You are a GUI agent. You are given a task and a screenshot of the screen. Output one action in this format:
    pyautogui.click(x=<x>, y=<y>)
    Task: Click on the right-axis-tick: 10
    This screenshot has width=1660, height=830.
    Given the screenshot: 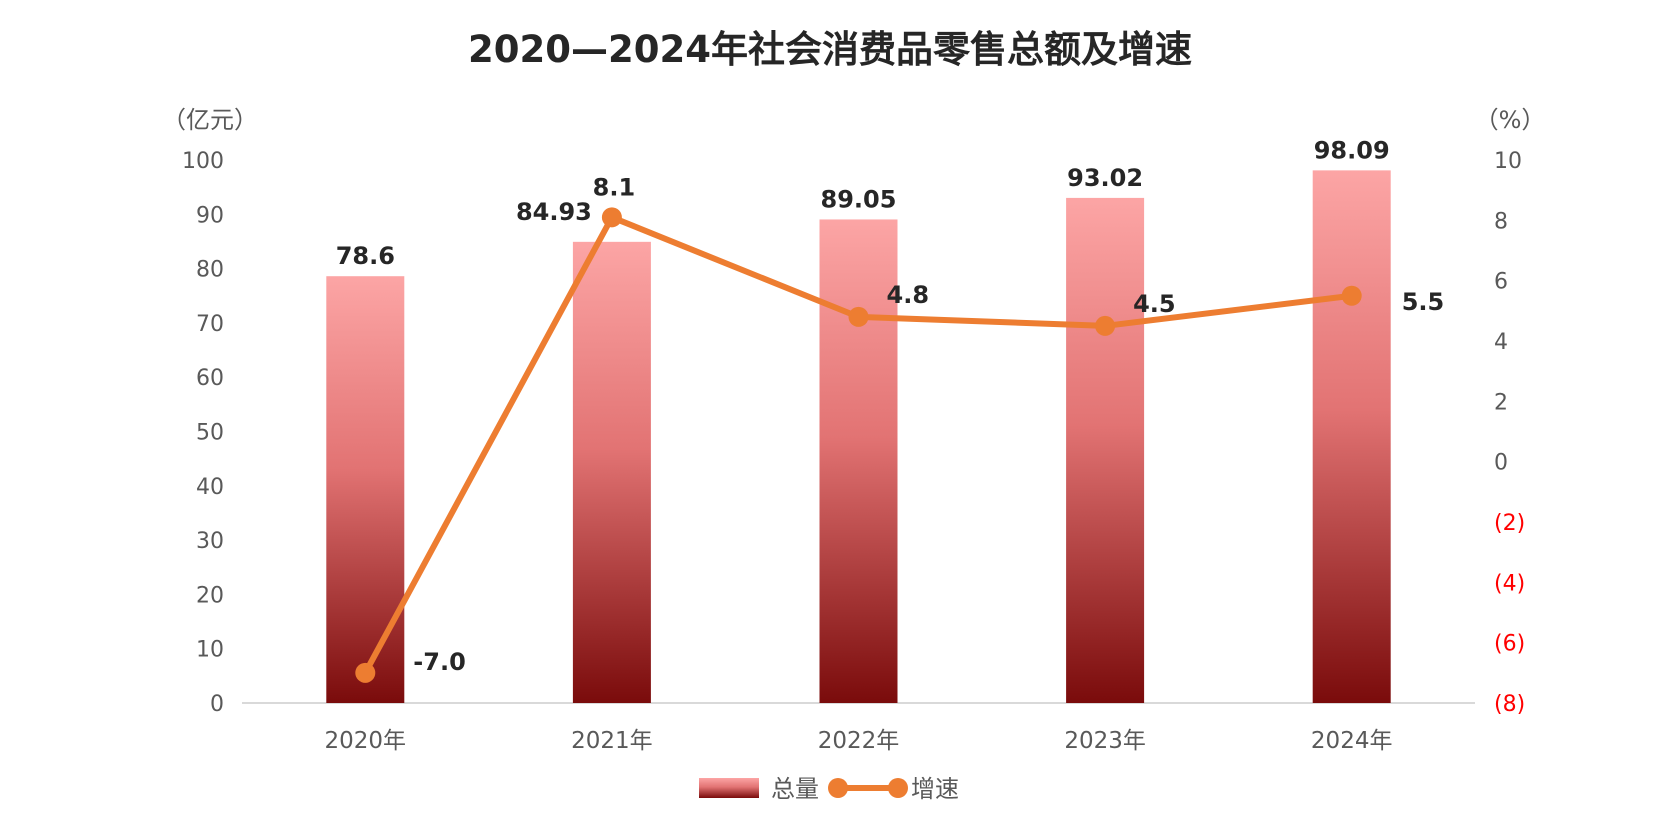 What is the action you would take?
    pyautogui.click(x=1508, y=161)
    